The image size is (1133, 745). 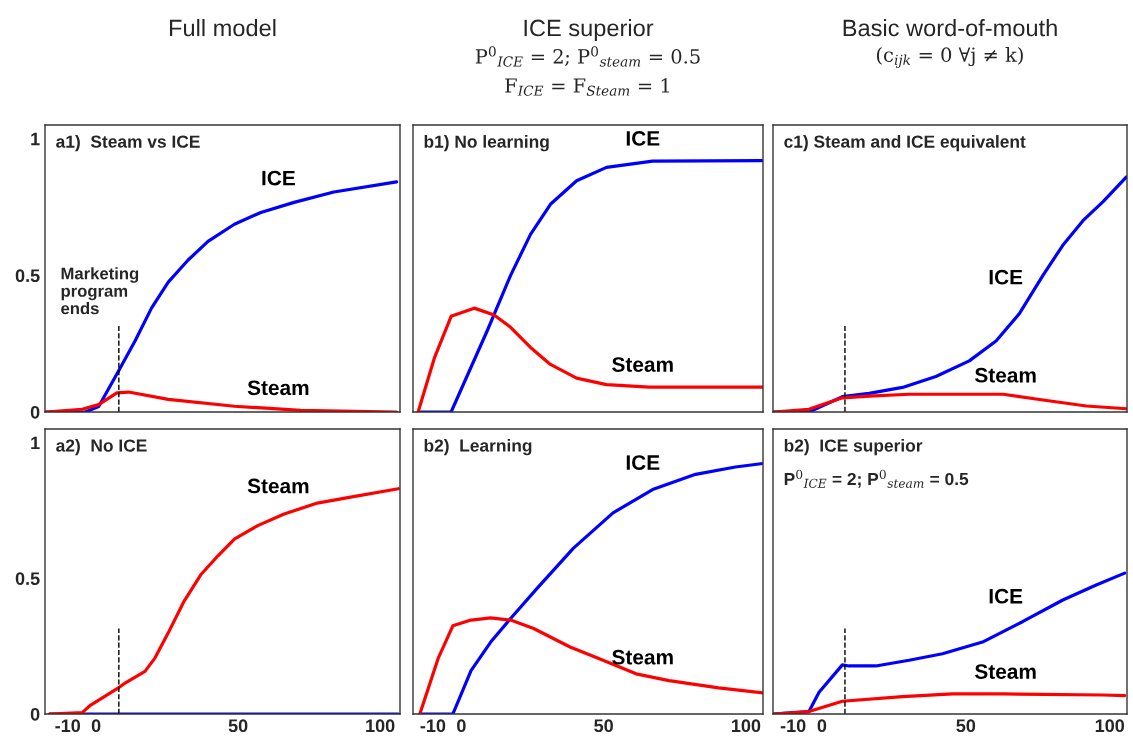 What do you see at coordinates (101, 447) in the screenshot?
I see `annotation: a2) No ICE` at bounding box center [101, 447].